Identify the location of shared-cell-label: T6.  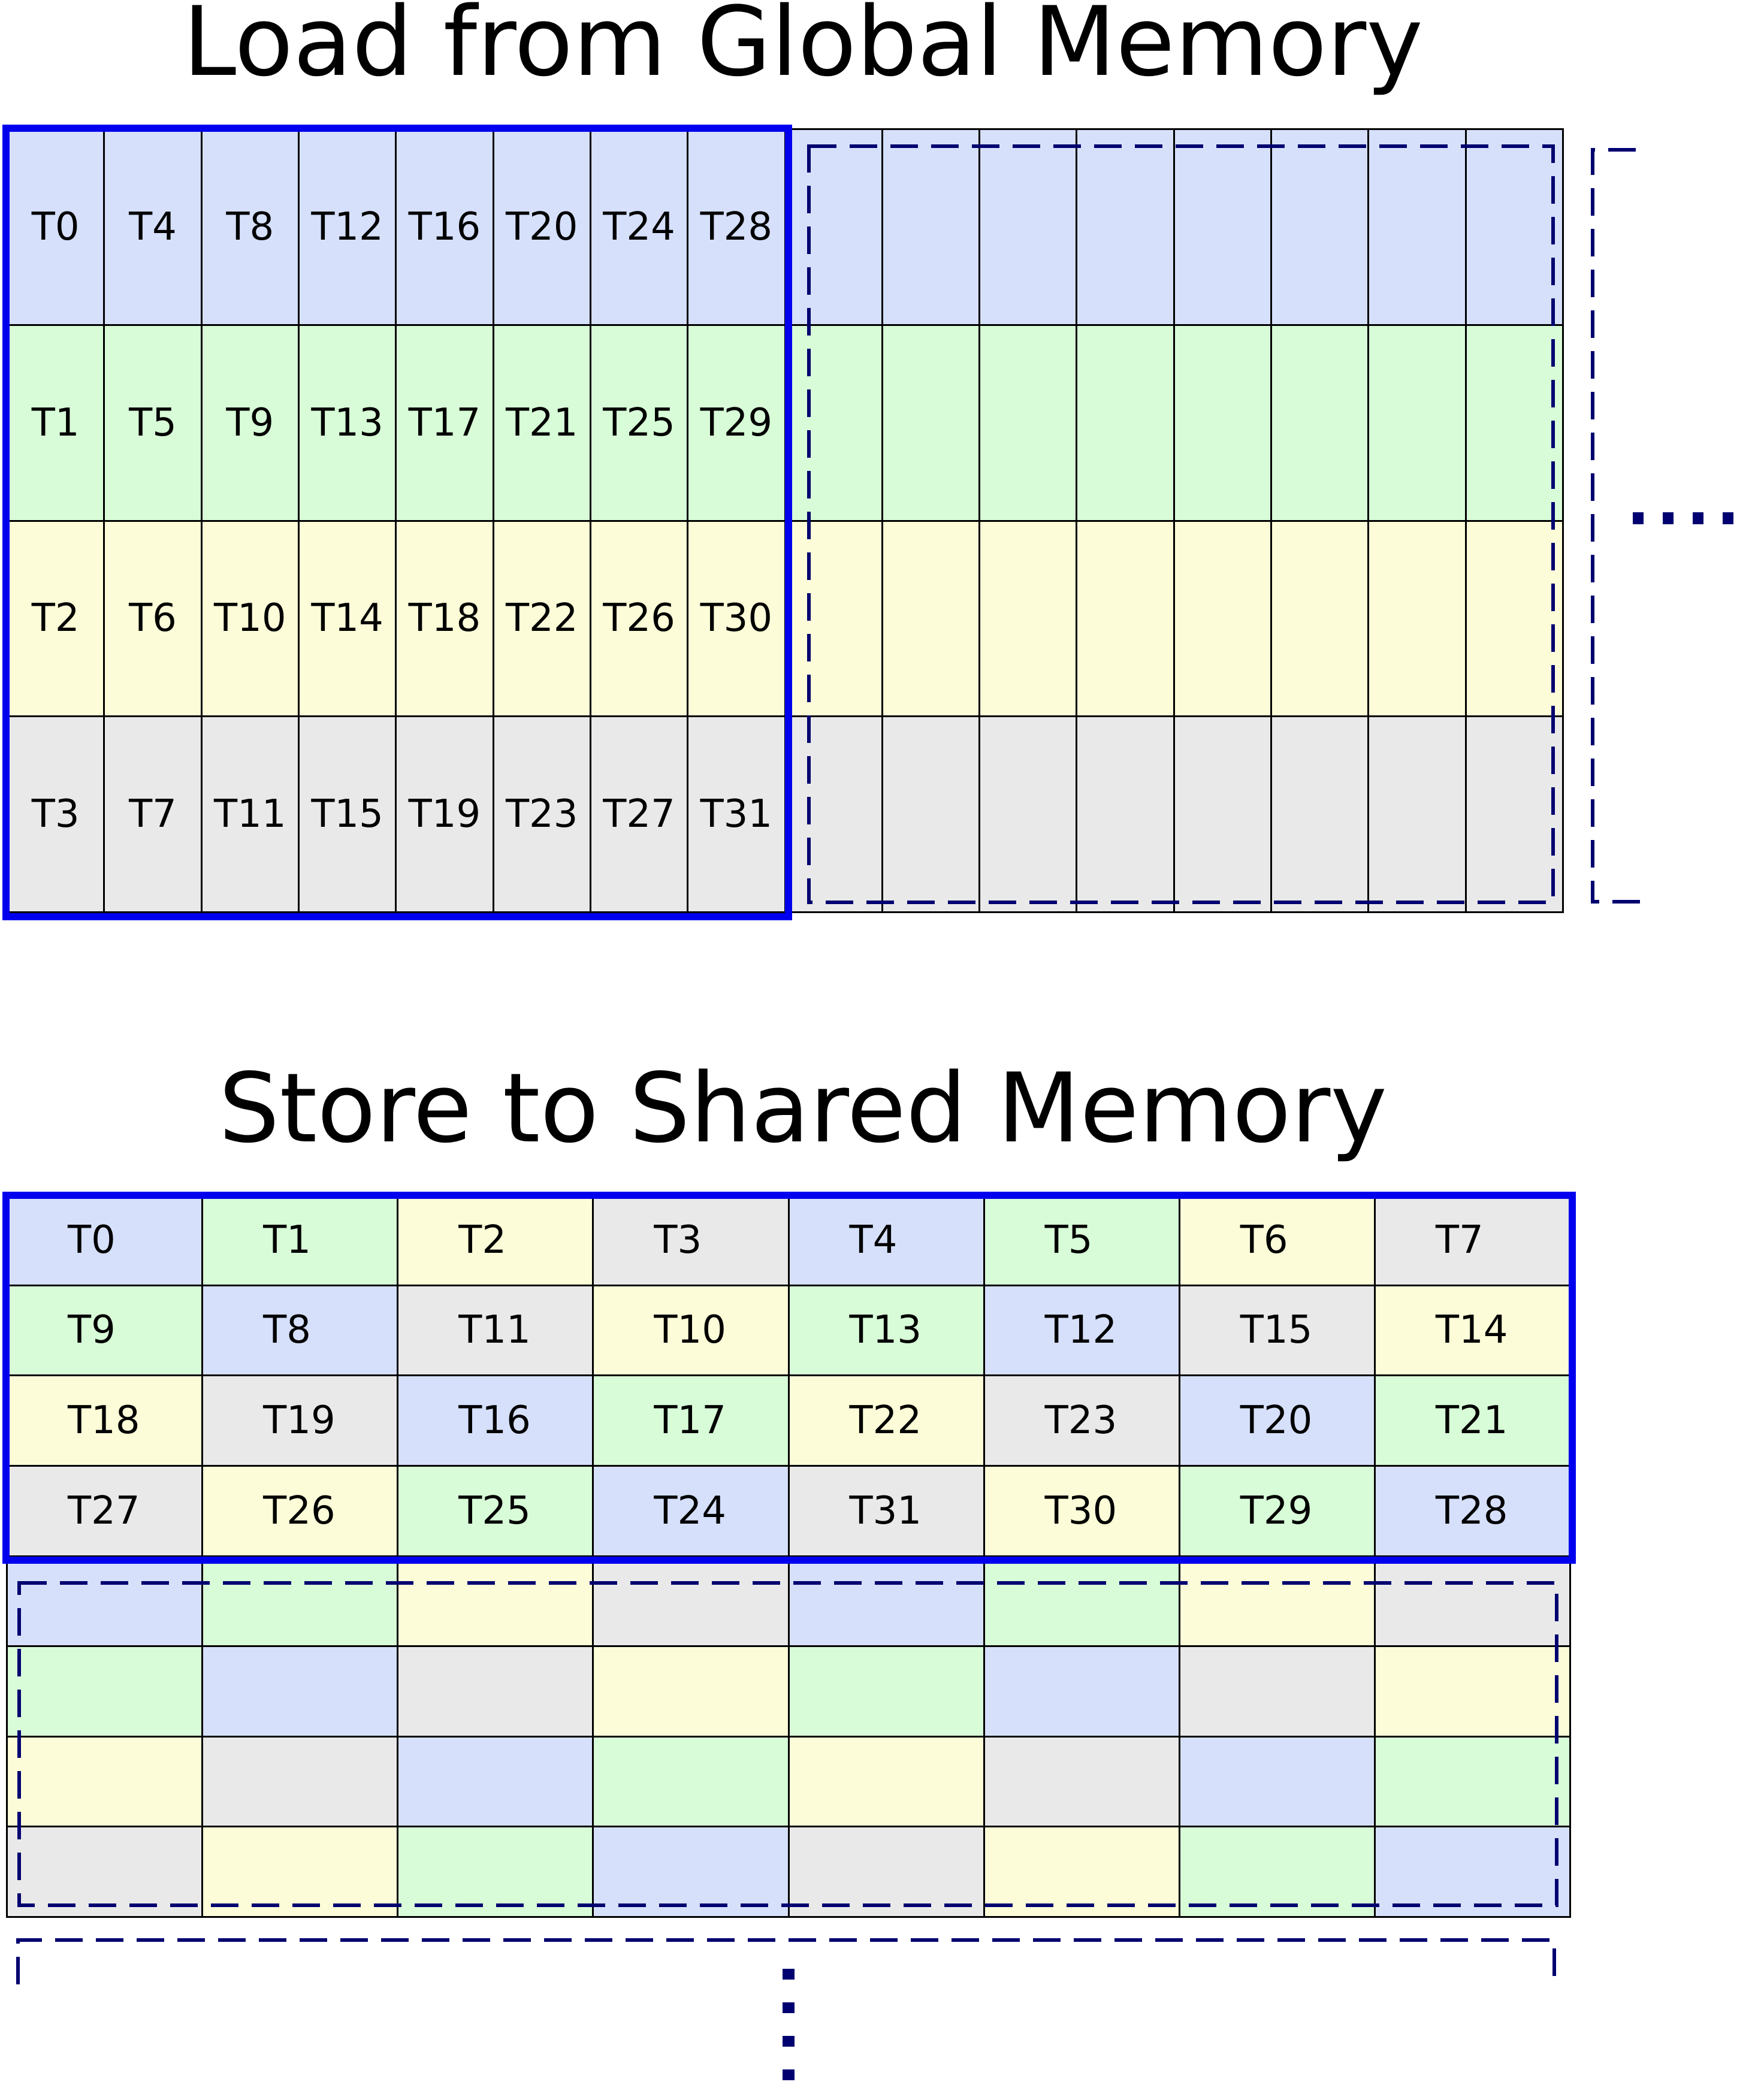
(1278, 1241).